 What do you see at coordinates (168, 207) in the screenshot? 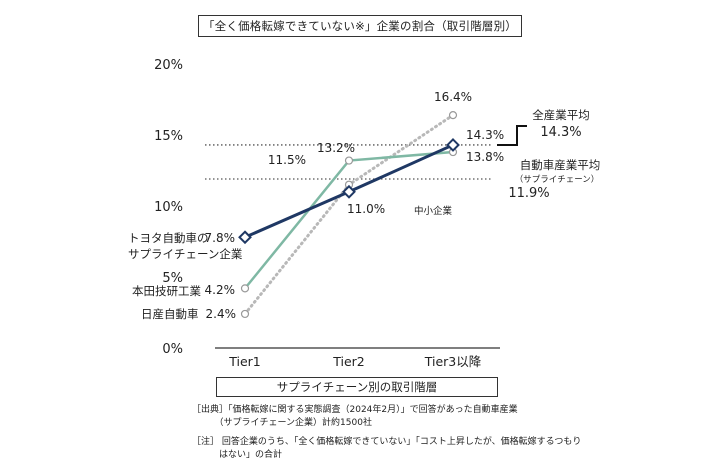
I see `y-tick-label: 10%` at bounding box center [168, 207].